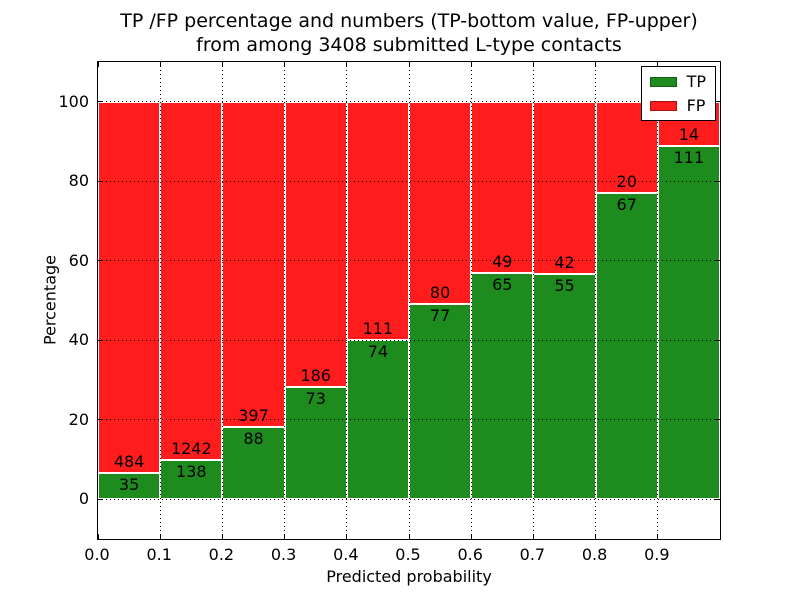 The height and width of the screenshot is (600, 800). Describe the element at coordinates (532, 554) in the screenshot. I see `x-tick-label: 0.7` at that location.